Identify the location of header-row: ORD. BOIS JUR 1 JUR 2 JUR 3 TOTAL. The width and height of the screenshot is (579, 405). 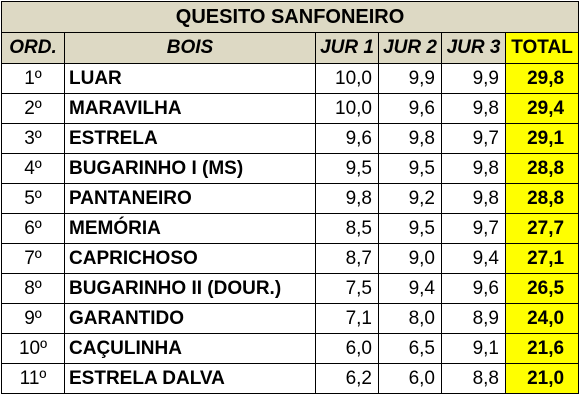
(290, 48).